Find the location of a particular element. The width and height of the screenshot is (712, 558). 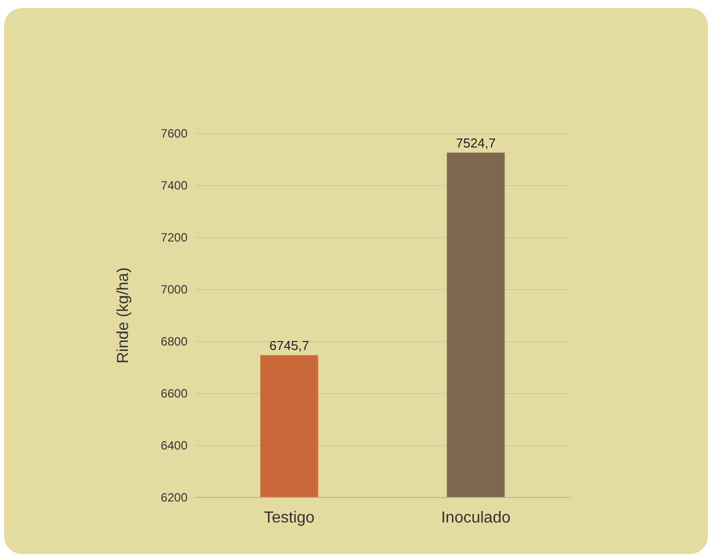

y-tick-label: 6600 is located at coordinates (174, 393).